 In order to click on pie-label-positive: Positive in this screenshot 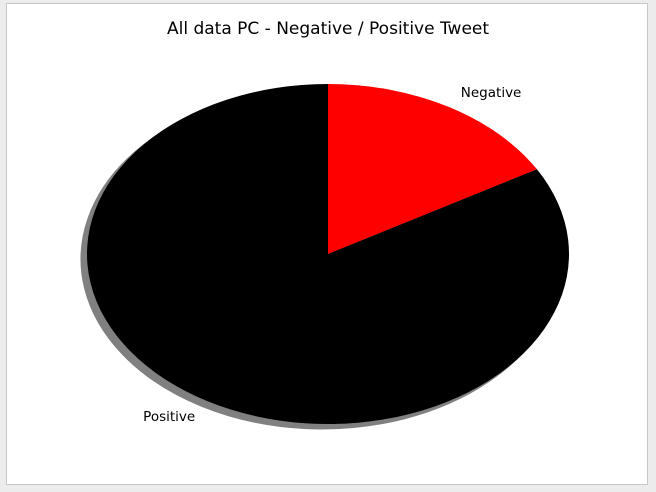, I will do `click(169, 417)`.